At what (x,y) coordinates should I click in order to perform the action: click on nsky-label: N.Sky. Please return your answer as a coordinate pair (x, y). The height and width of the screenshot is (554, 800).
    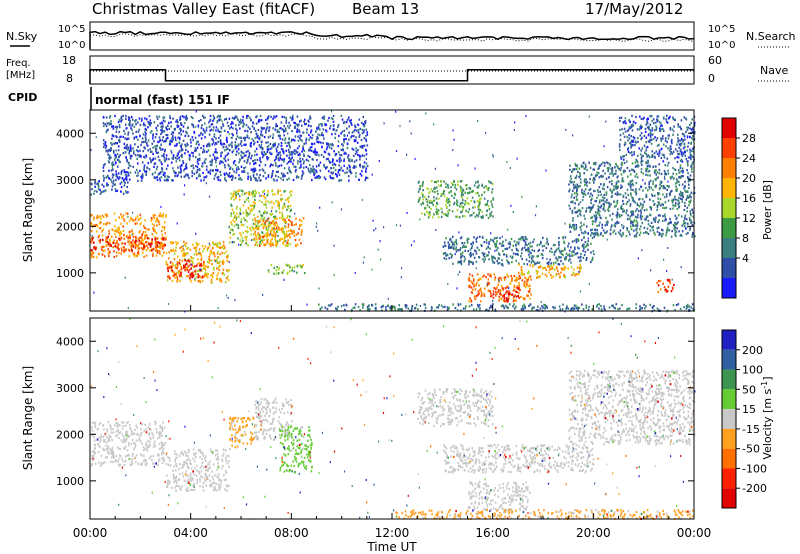
    Looking at the image, I should click on (22, 36).